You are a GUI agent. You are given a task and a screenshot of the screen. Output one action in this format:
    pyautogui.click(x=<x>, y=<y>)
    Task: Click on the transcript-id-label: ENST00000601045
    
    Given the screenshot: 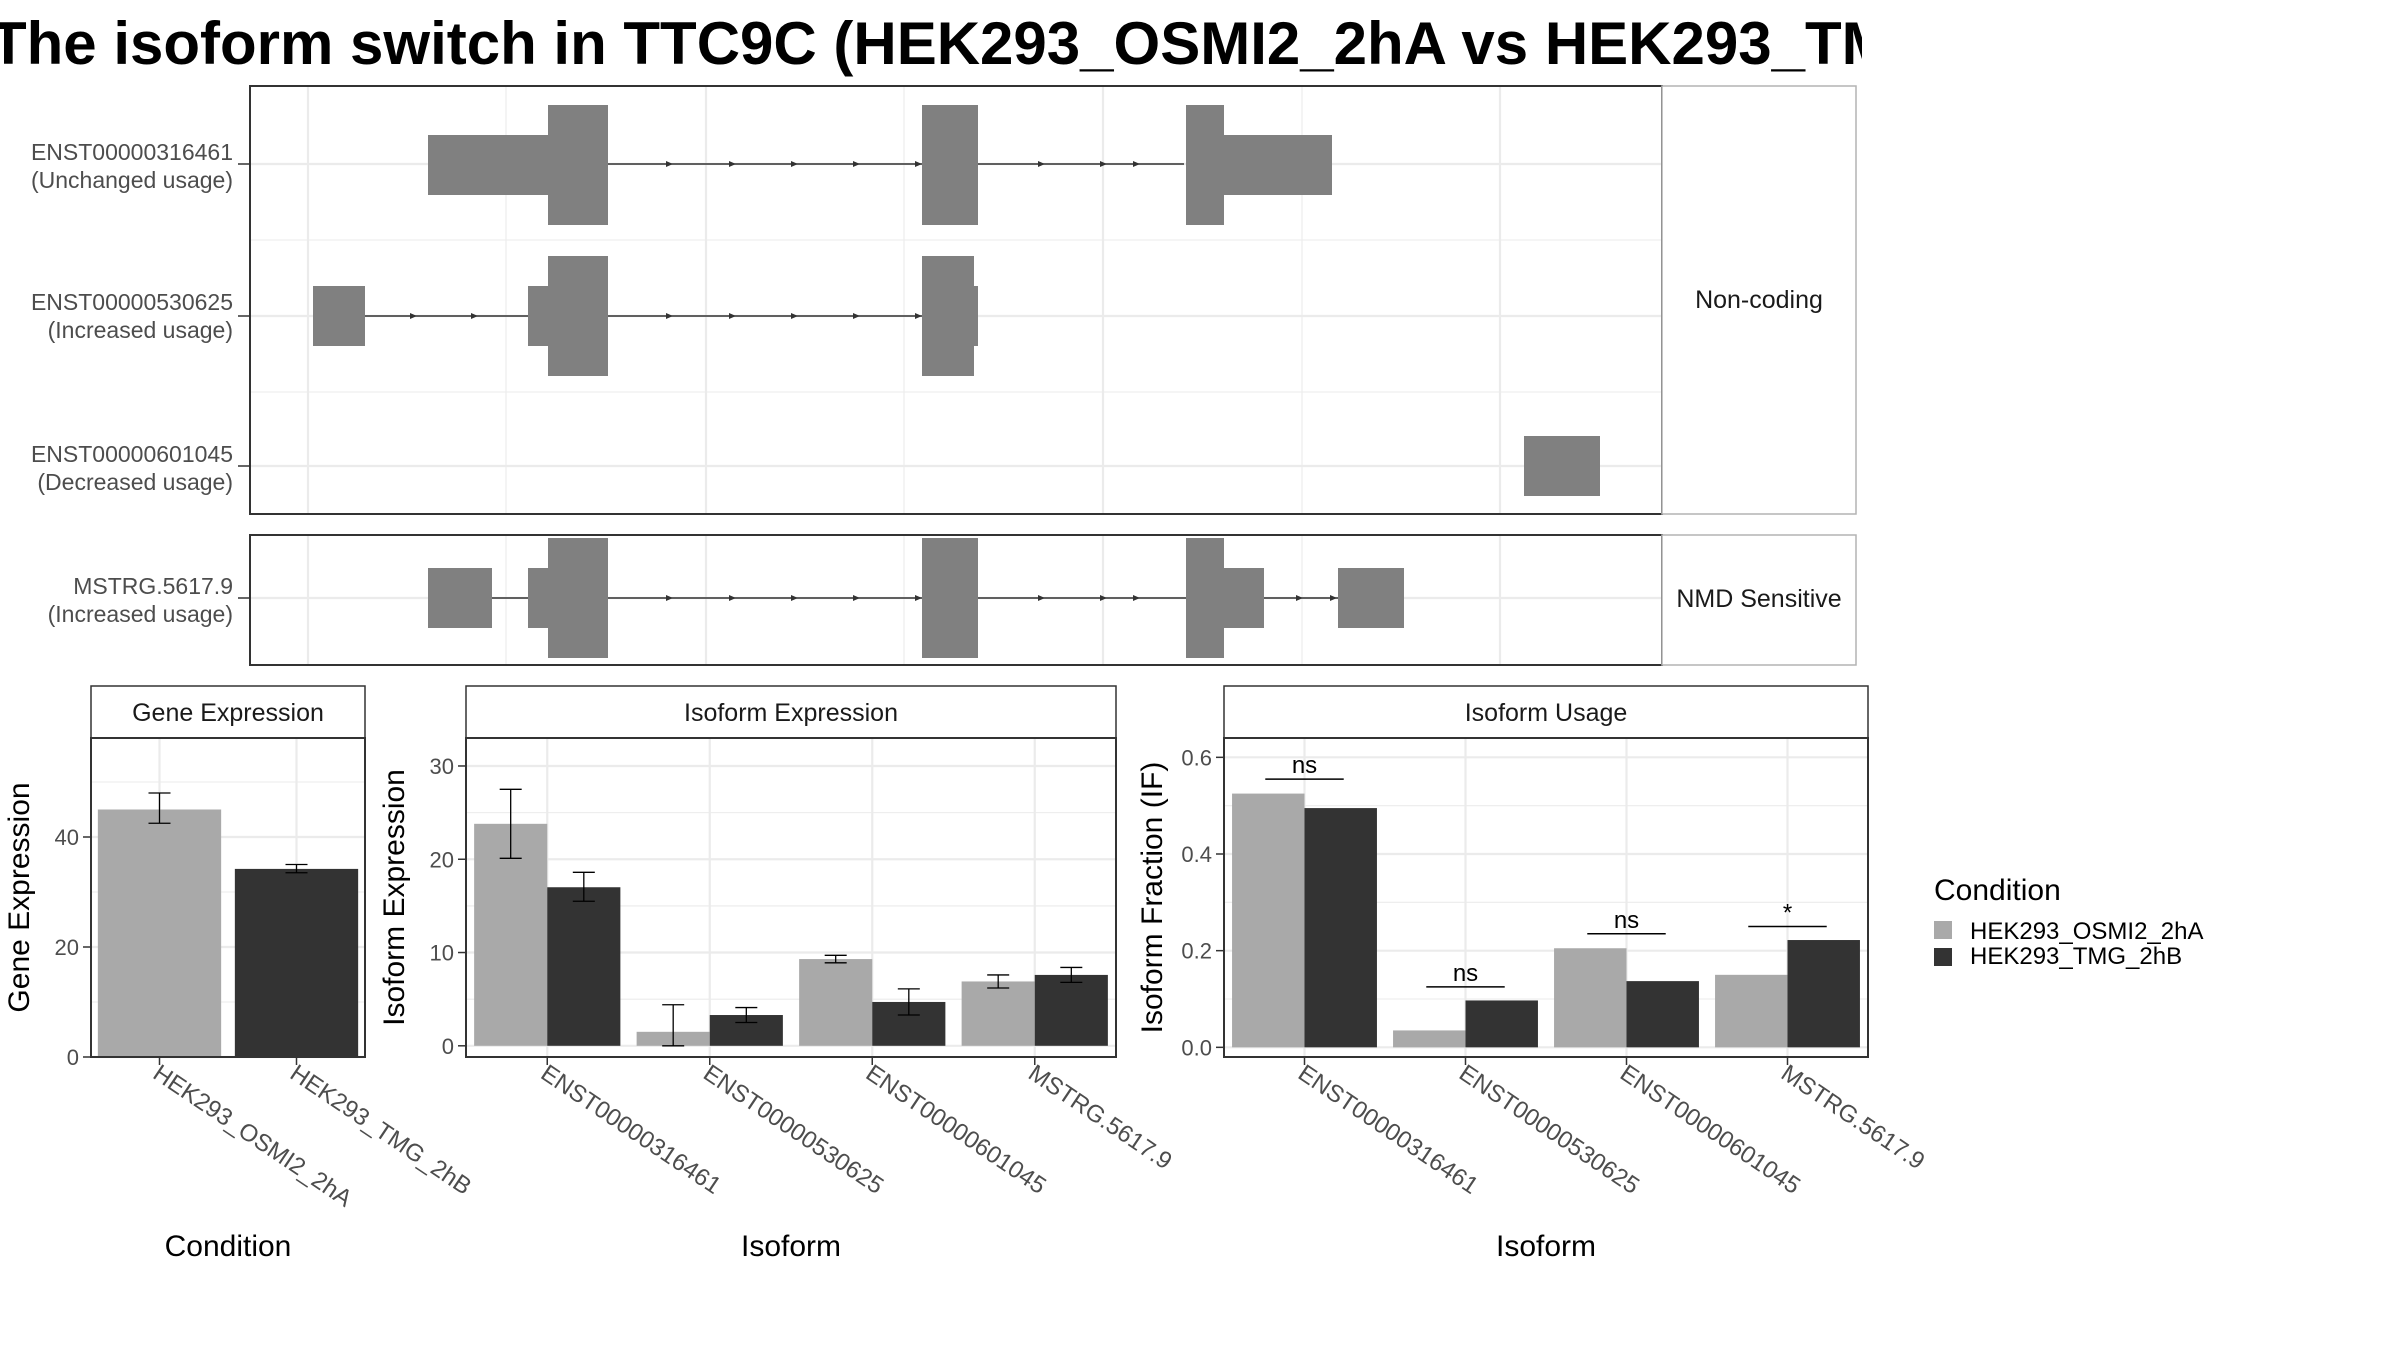 What is the action you would take?
    pyautogui.click(x=132, y=454)
    